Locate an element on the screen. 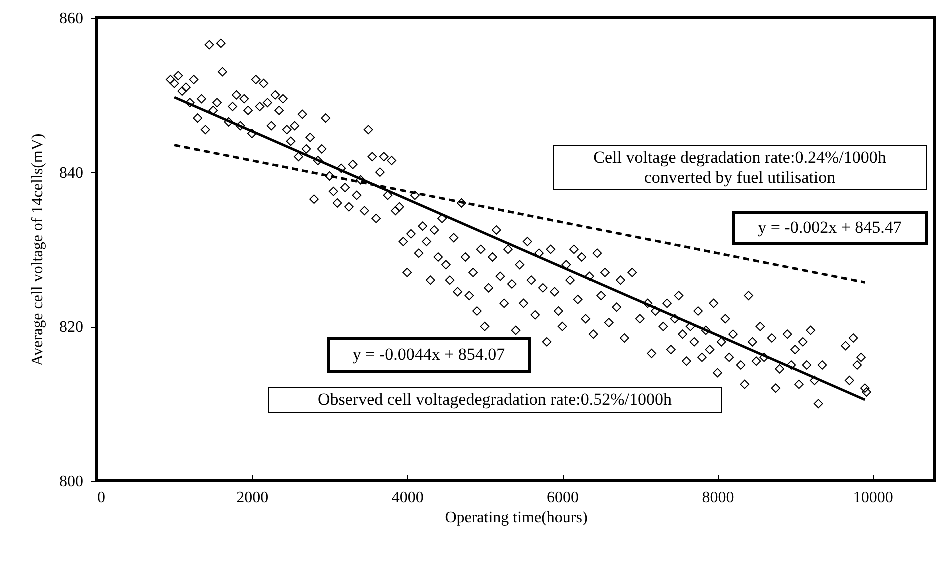 The width and height of the screenshot is (939, 564). text-box: y = -0.0044x + 854.07 is located at coordinates (429, 355).